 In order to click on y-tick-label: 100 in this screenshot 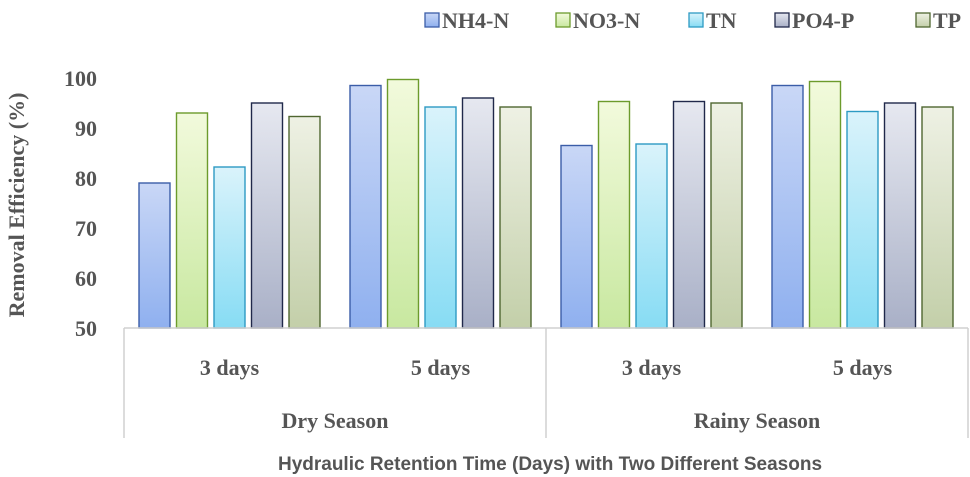, I will do `click(80, 78)`.